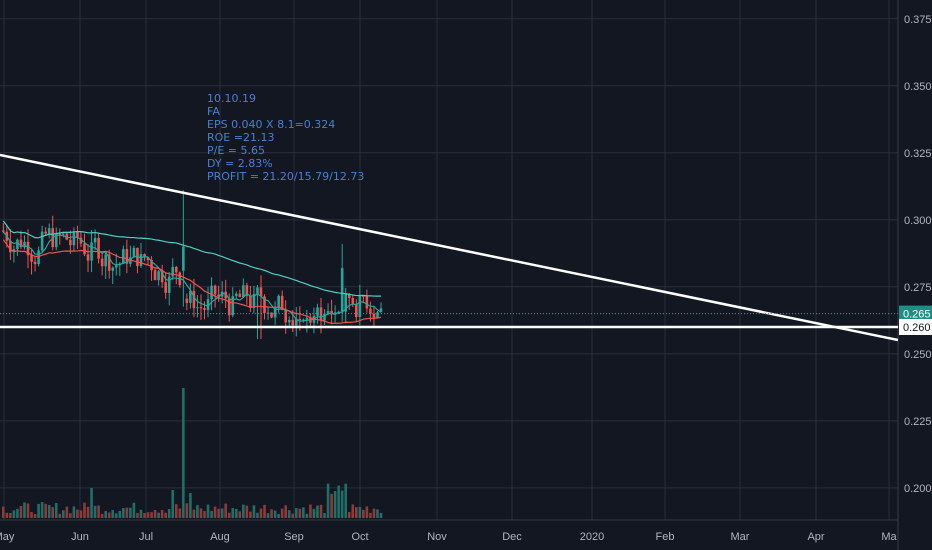 Image resolution: width=932 pixels, height=550 pixels. What do you see at coordinates (294, 537) in the screenshot?
I see `x-tick-label: Sep` at bounding box center [294, 537].